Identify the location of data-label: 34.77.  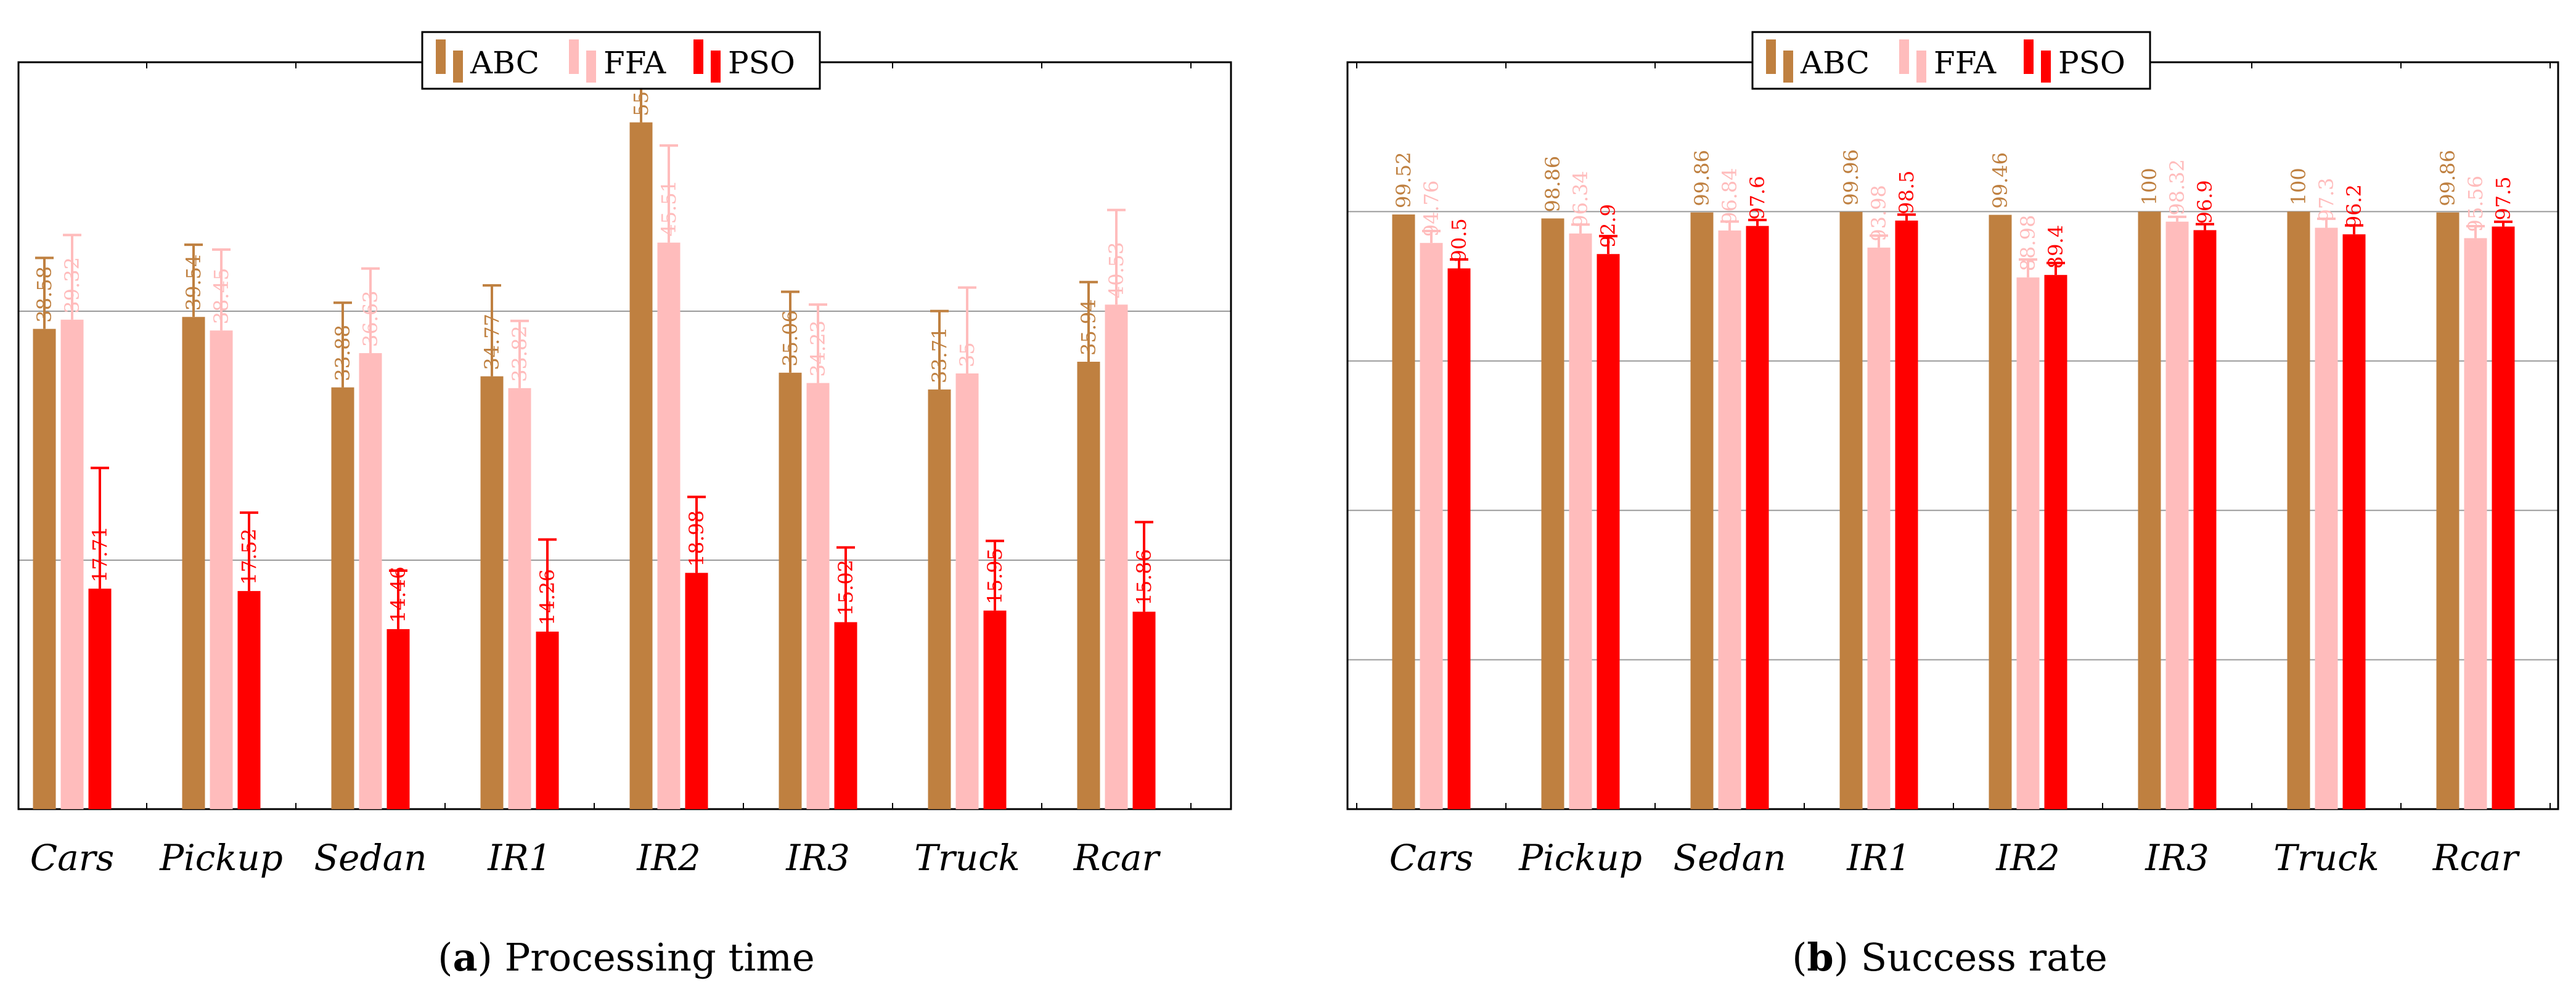
(492, 342).